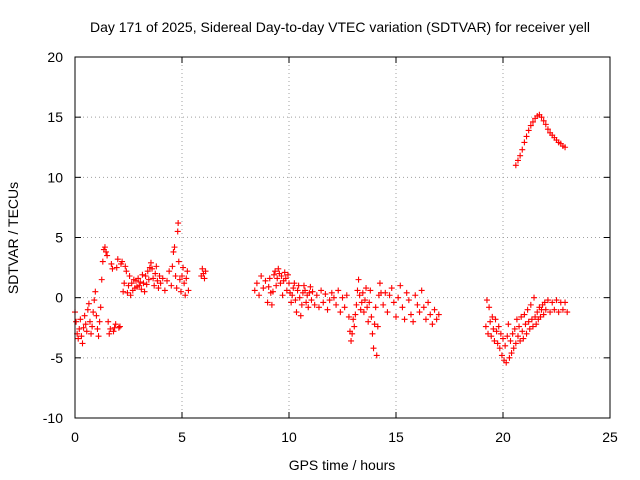 This screenshot has height=480, width=640. Describe the element at coordinates (289, 437) in the screenshot. I see `x-tick-label: 10` at that location.